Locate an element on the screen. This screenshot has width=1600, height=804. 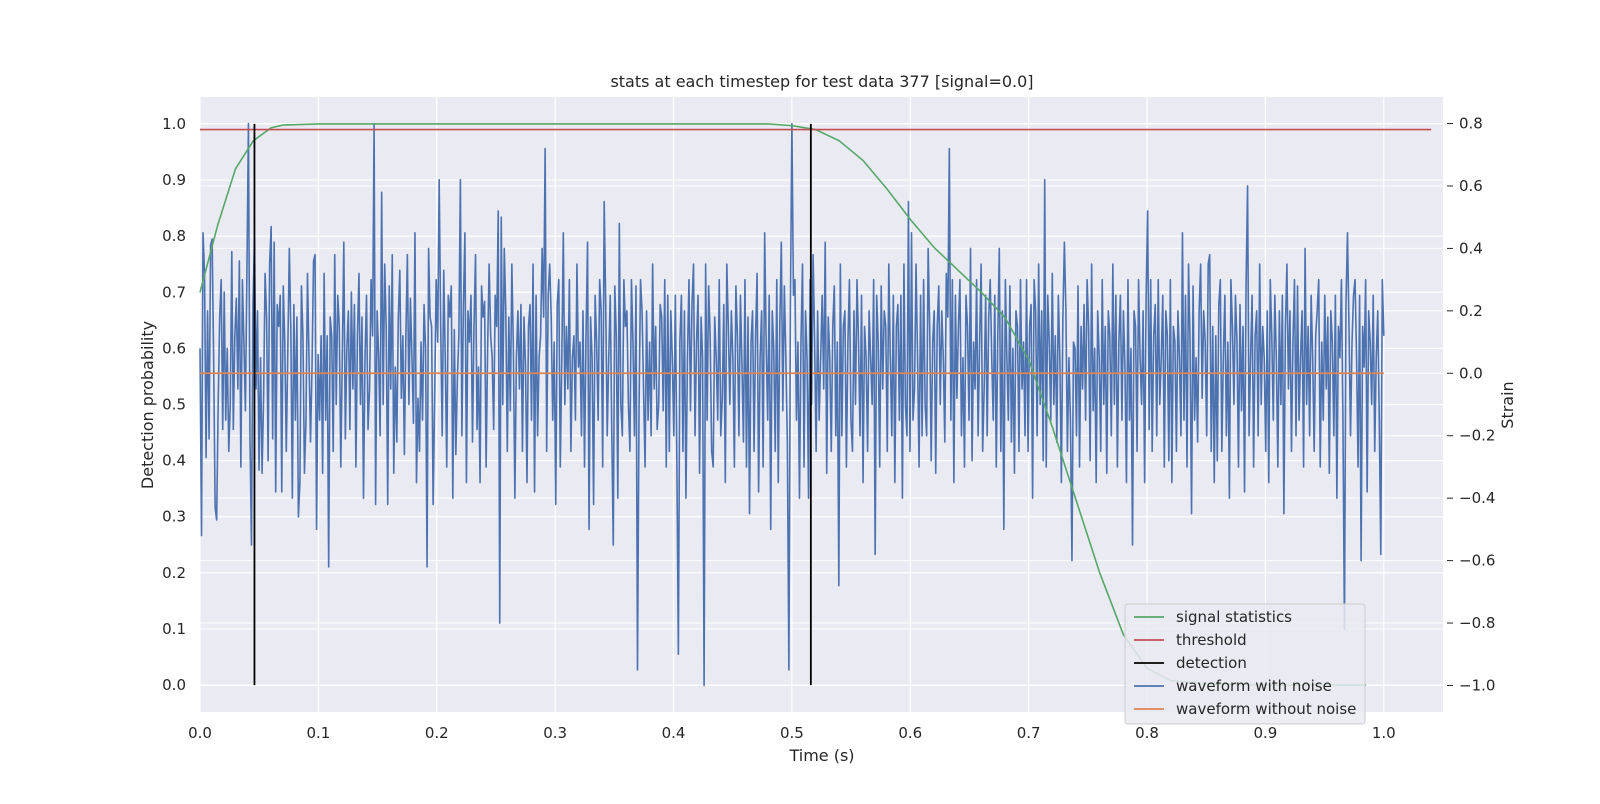
x-tick-label: 0.5 is located at coordinates (792, 733).